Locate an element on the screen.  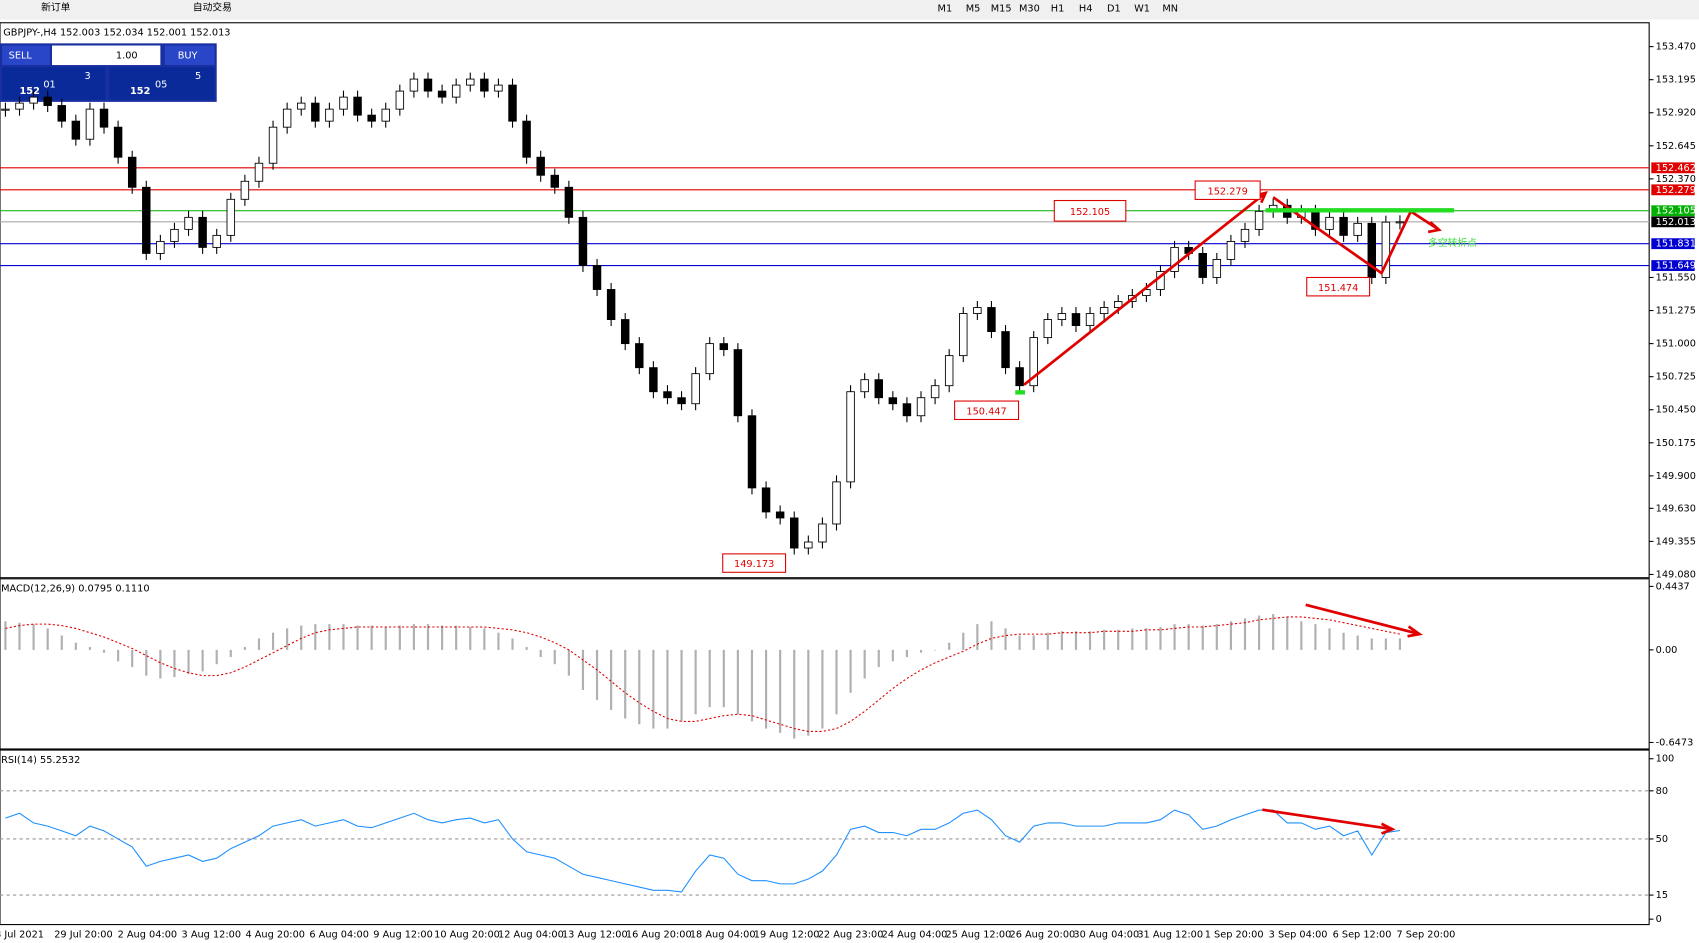
x-tick-label: 10 Aug 20:00 is located at coordinates (467, 934).